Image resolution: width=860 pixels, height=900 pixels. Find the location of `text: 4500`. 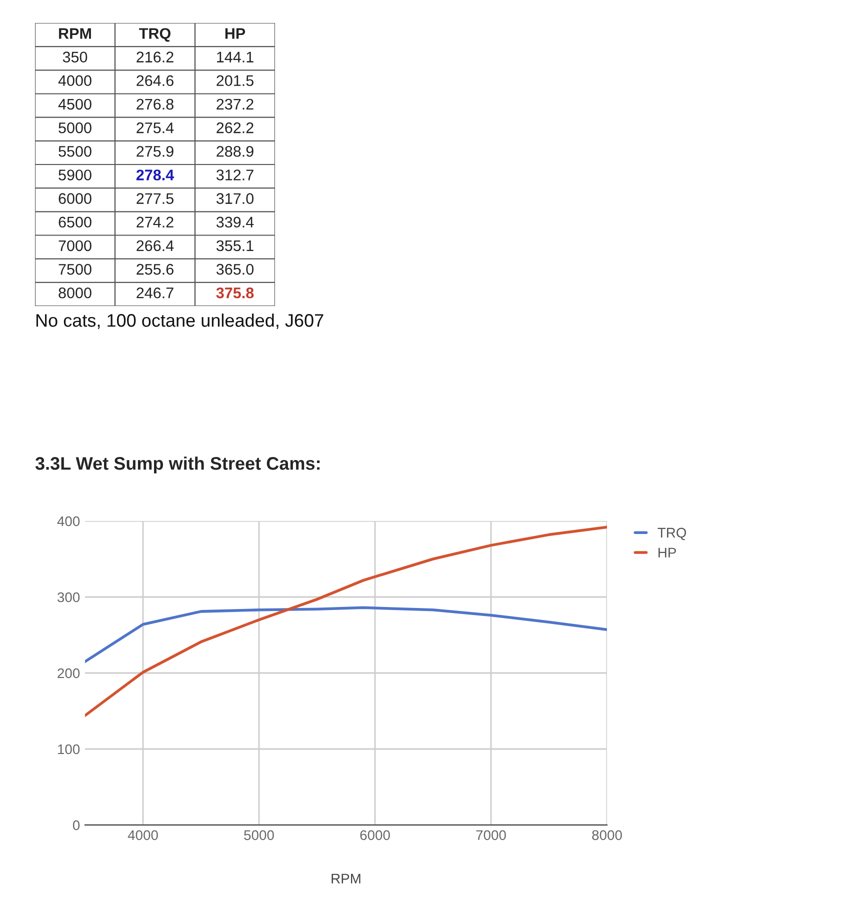

text: 4500 is located at coordinates (75, 104).